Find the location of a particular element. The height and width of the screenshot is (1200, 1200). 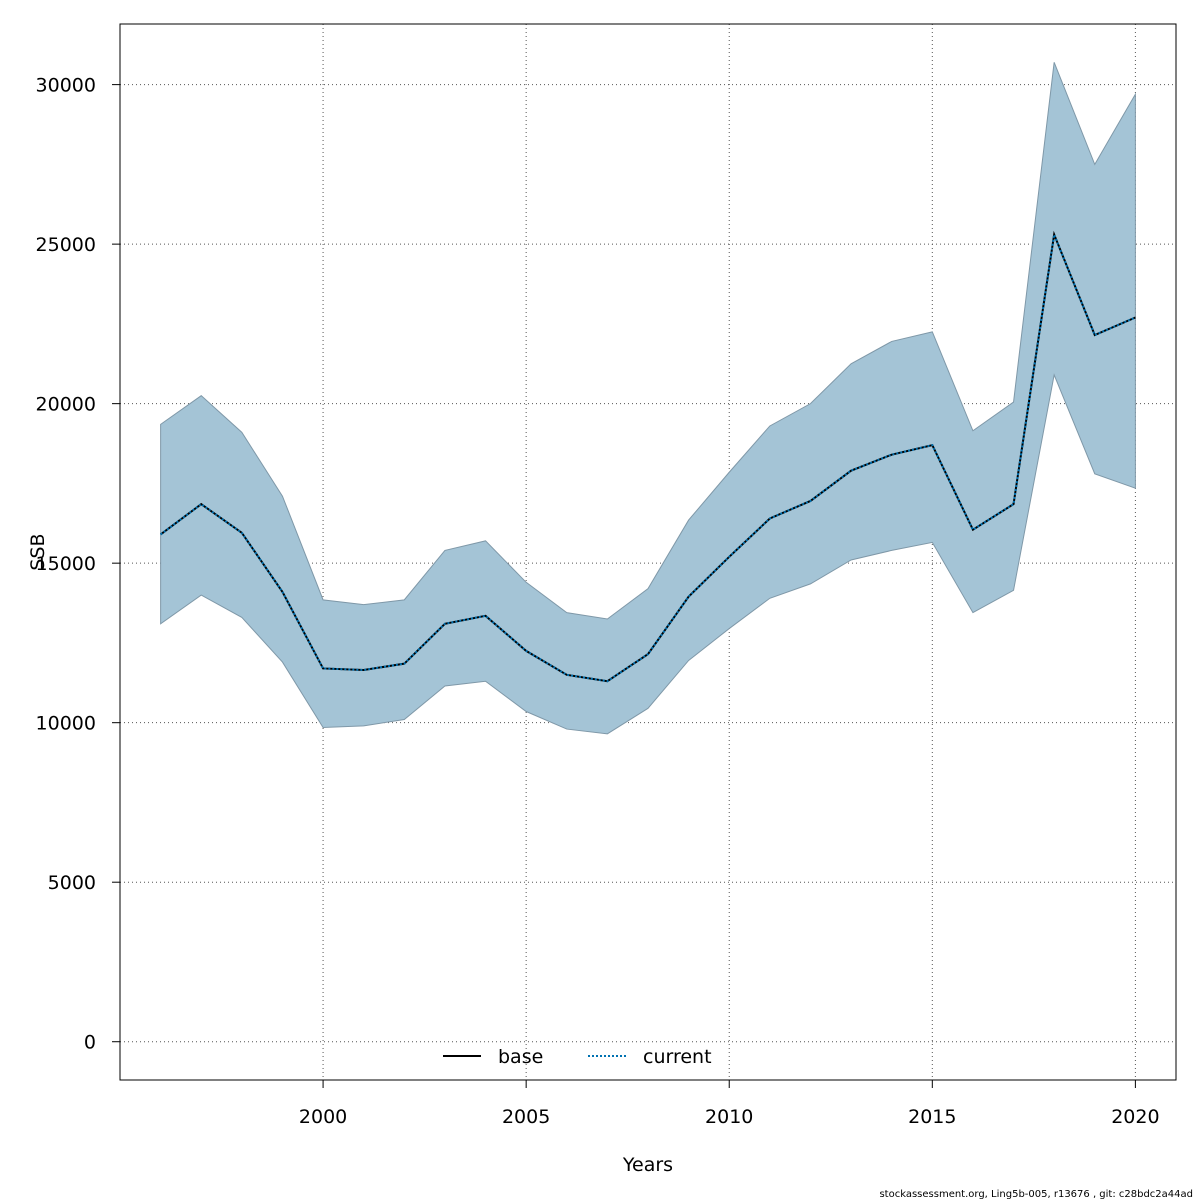

x-tick-label-2005: 2005 is located at coordinates (526, 1117).